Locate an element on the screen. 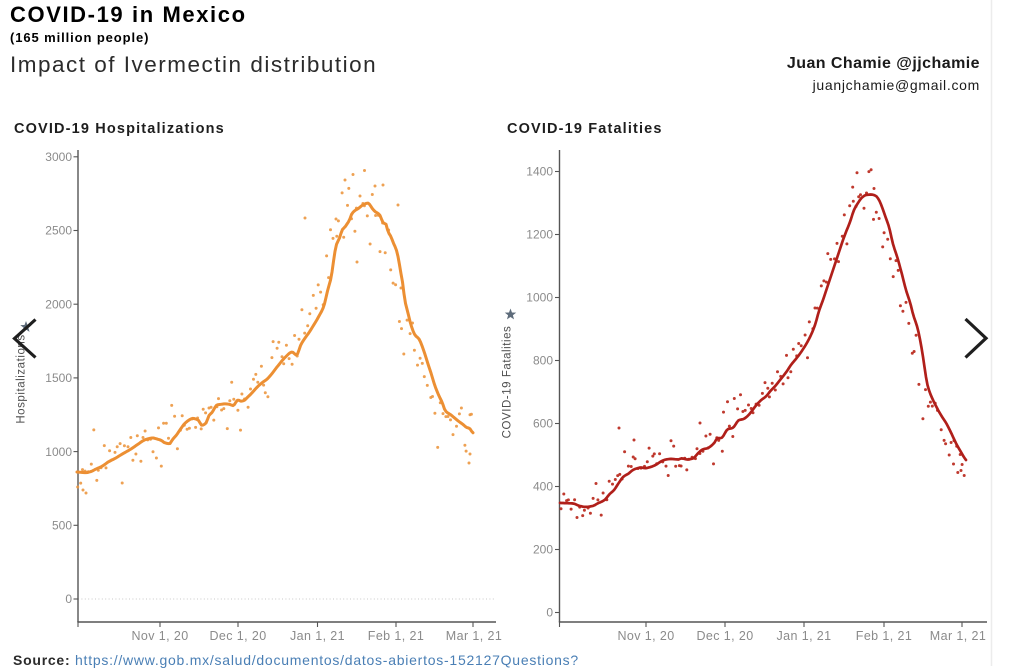 This screenshot has width=1024, height=668. svg-text: 3000 is located at coordinates (58, 157).